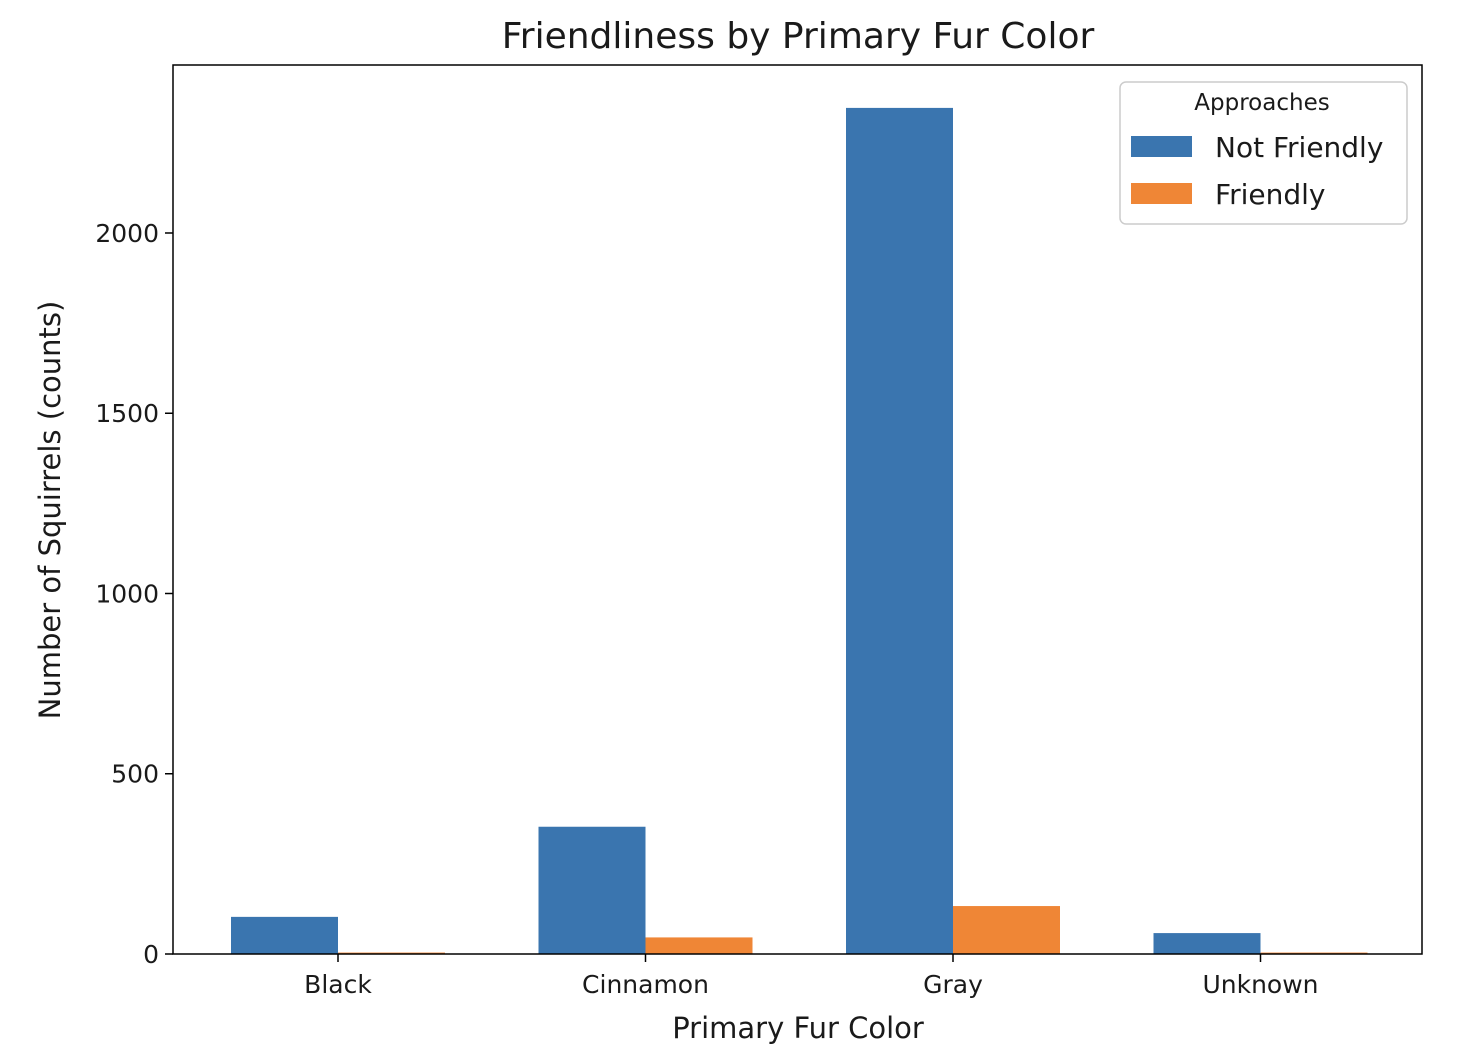  Describe the element at coordinates (127, 233) in the screenshot. I see `y-tick-label: 2000` at that location.